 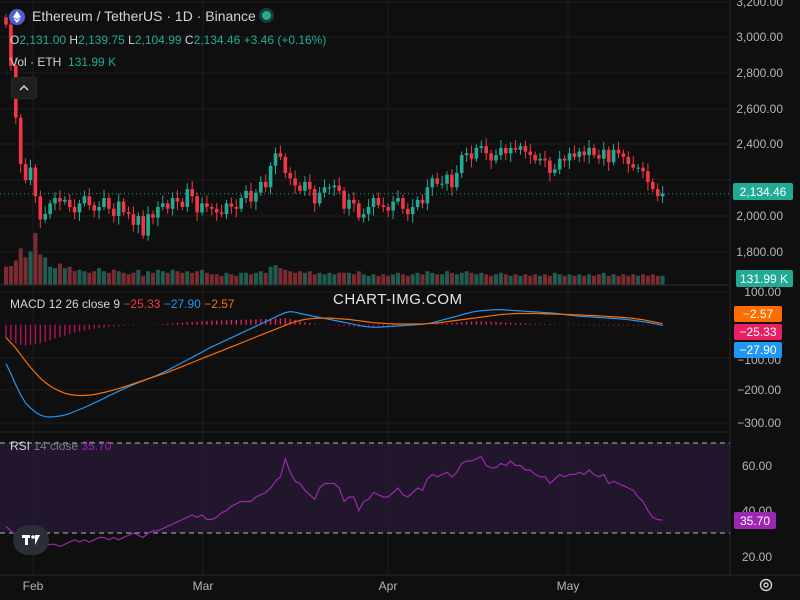 What do you see at coordinates (334, 332) in the screenshot?
I see `macd-histogram` at bounding box center [334, 332].